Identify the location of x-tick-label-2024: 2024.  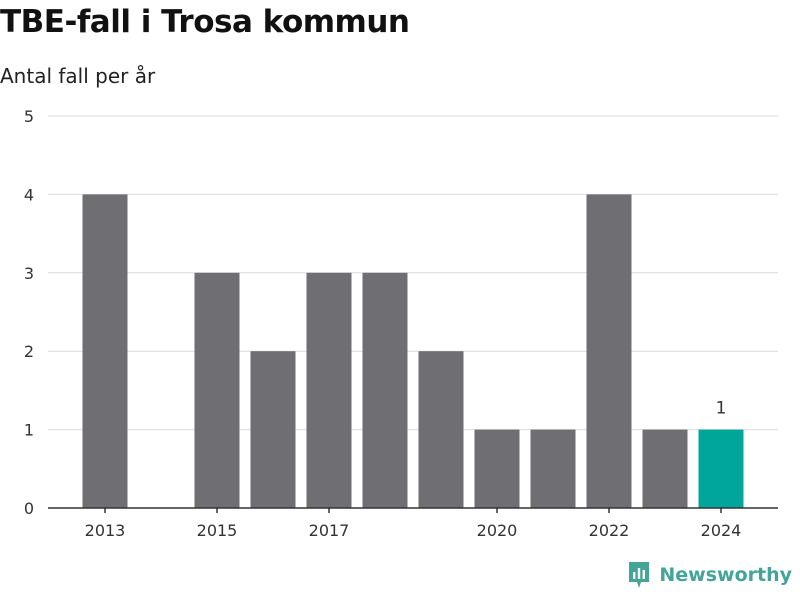
(721, 530).